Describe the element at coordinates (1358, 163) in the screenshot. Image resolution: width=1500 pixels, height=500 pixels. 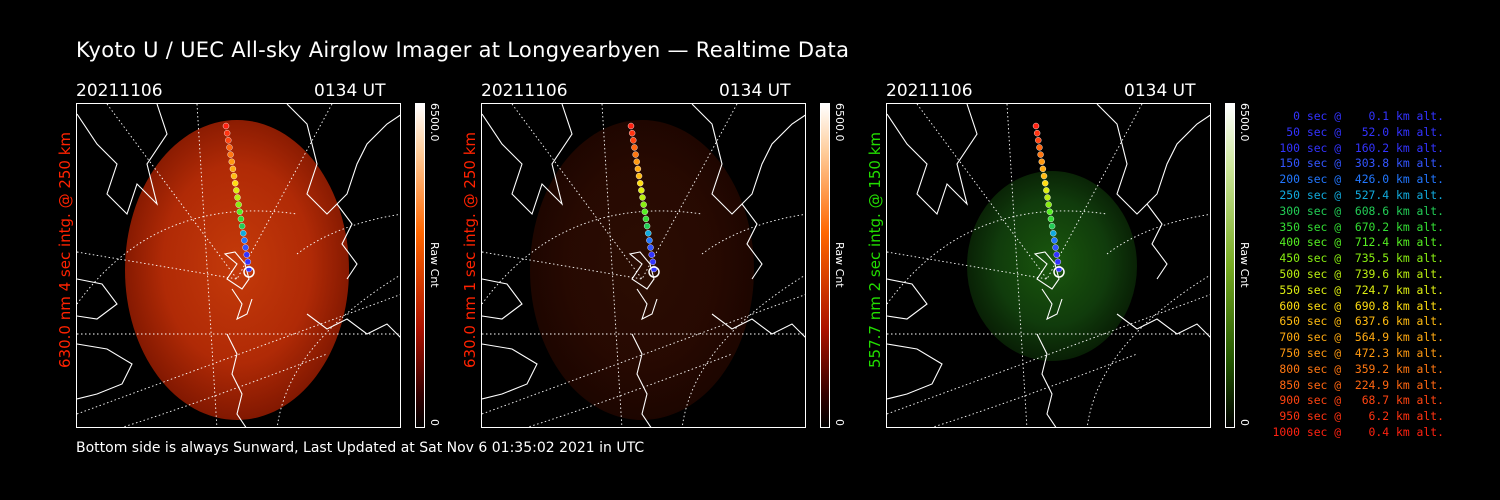
I see `trajectory-legend-entry: 150 sec @ 303.8 km alt.` at that location.